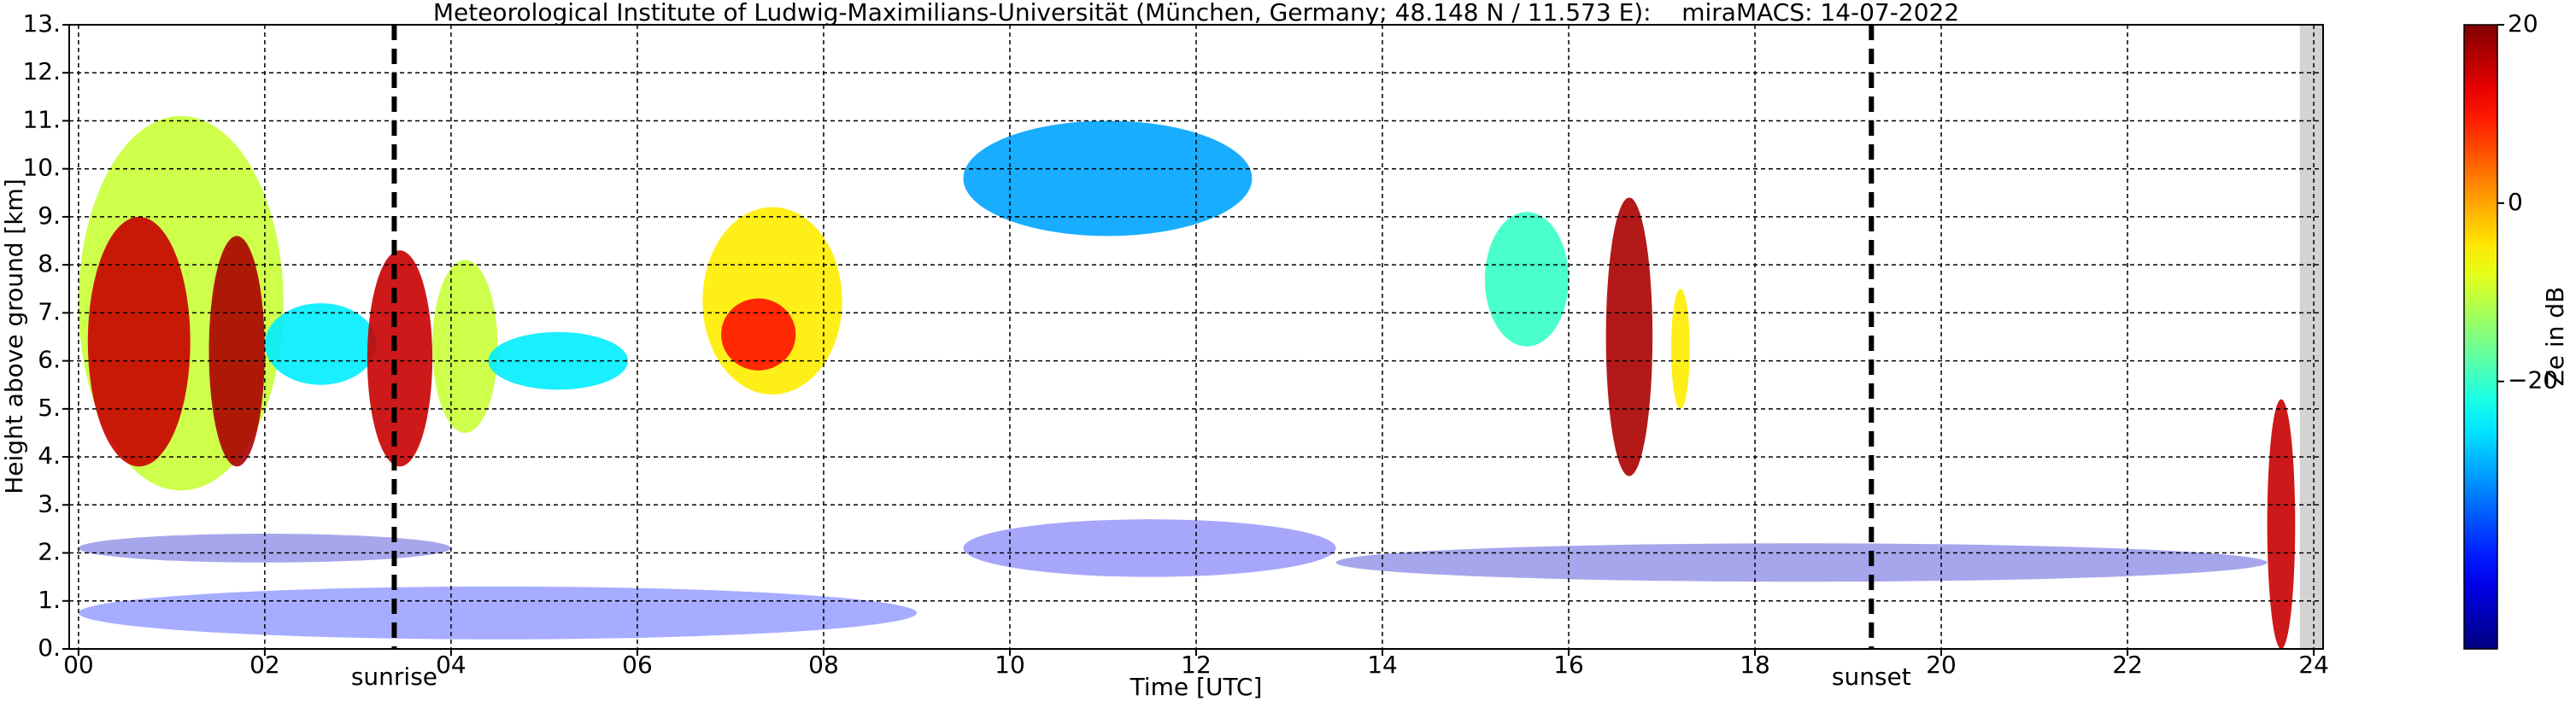  Describe the element at coordinates (49, 455) in the screenshot. I see `y-tick-label: 4.` at that location.